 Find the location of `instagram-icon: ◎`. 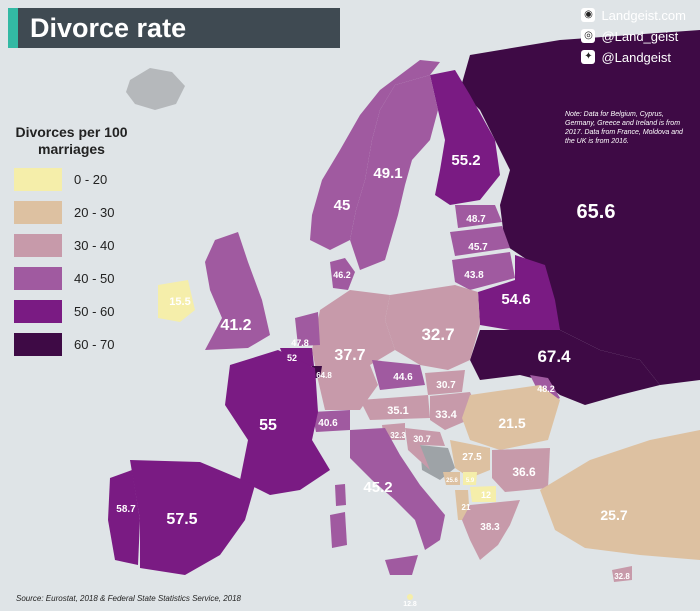

instagram-icon: ◎ is located at coordinates (588, 36).